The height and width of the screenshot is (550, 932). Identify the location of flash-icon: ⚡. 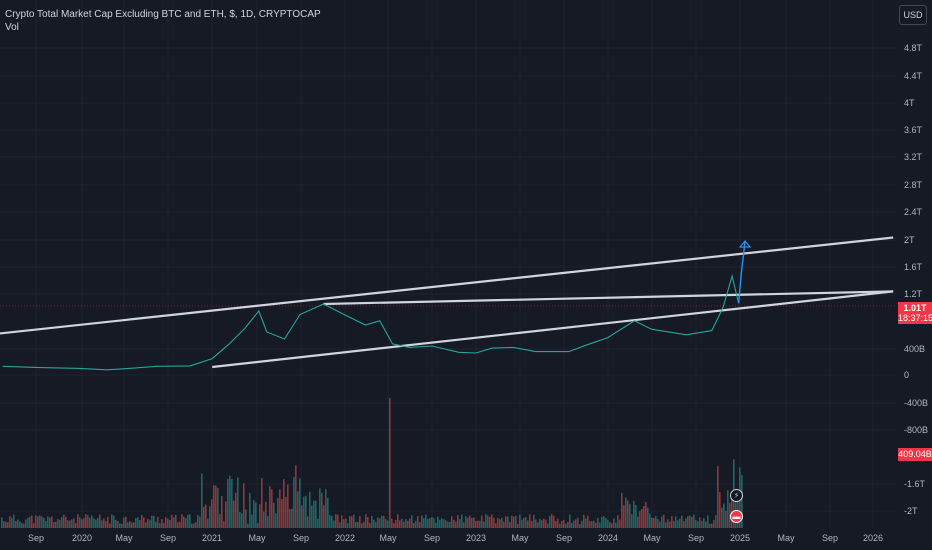
(736, 495).